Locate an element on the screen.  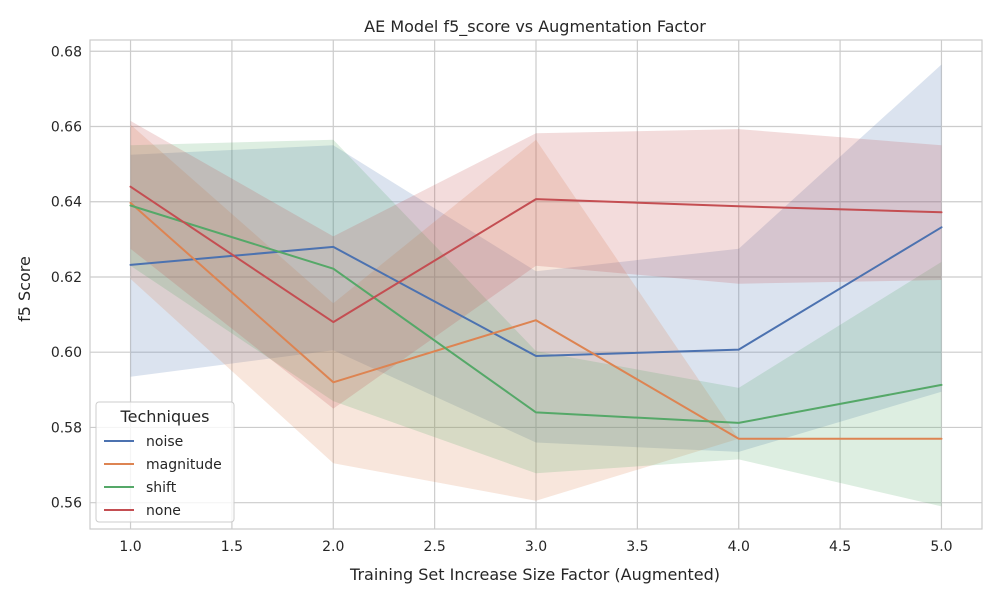
legend-label-noise: noise is located at coordinates (164, 442).